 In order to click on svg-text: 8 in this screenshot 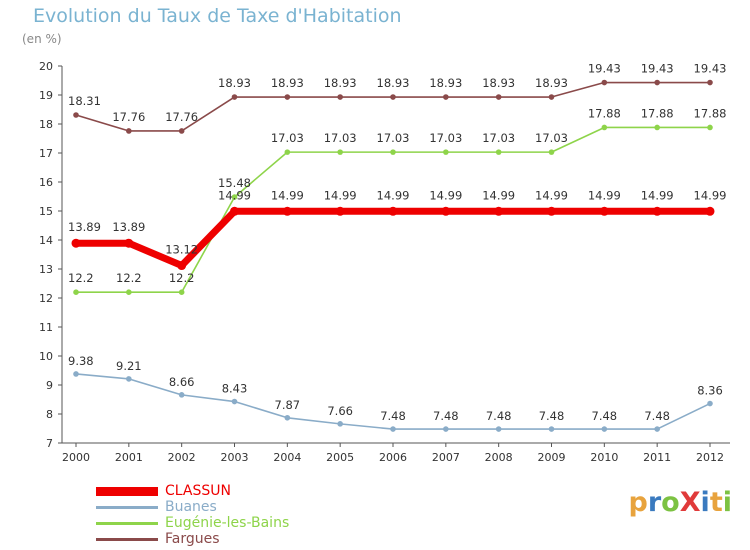, I will do `click(49, 414)`.